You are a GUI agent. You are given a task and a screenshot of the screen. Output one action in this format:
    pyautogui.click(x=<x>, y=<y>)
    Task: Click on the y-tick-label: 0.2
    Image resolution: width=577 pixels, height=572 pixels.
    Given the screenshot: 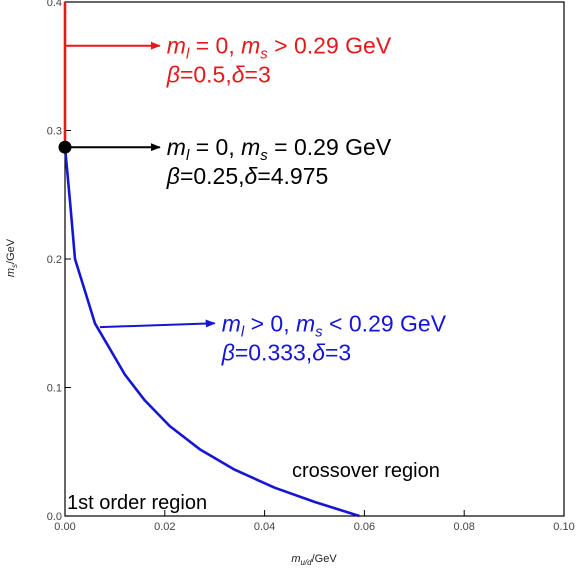 What is the action you would take?
    pyautogui.click(x=54, y=260)
    